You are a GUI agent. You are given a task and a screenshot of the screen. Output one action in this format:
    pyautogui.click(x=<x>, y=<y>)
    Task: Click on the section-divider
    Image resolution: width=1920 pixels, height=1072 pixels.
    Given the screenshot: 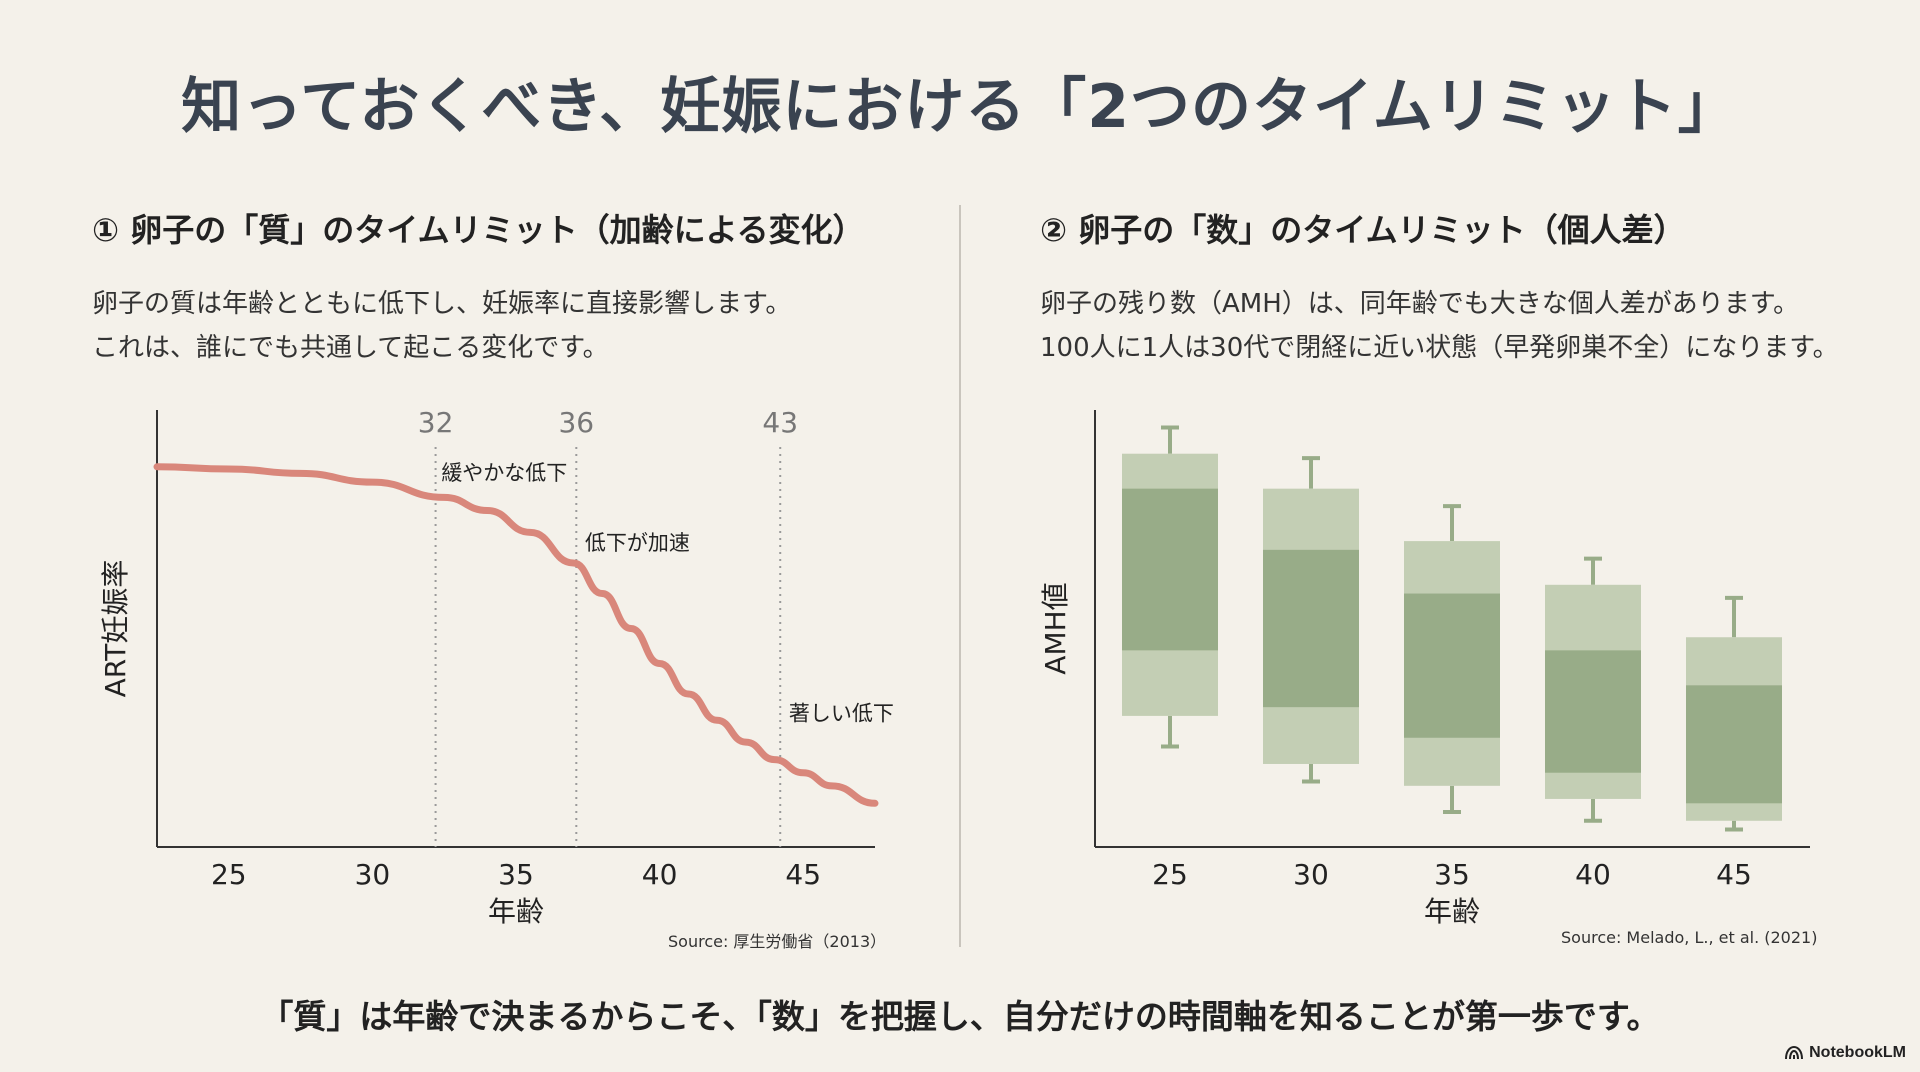 What is the action you would take?
    pyautogui.click(x=960, y=576)
    